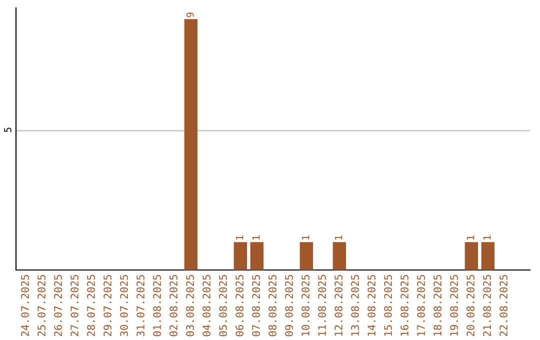  Describe the element at coordinates (289, 305) in the screenshot. I see `x-tick-label: 09.08.2025` at that location.